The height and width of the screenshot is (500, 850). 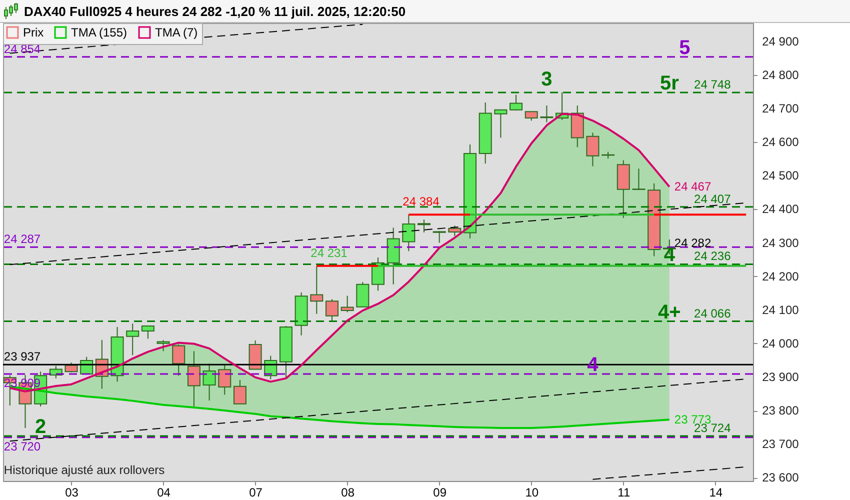 I want to click on annotation: 5, so click(x=684, y=47).